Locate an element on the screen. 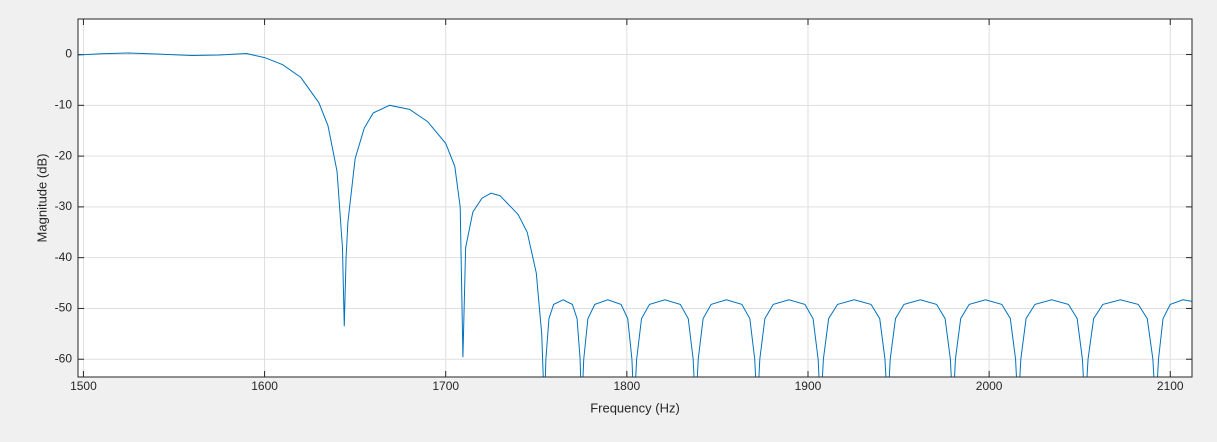 Image resolution: width=1217 pixels, height=442 pixels. x-tick-label: 2000 is located at coordinates (989, 386).